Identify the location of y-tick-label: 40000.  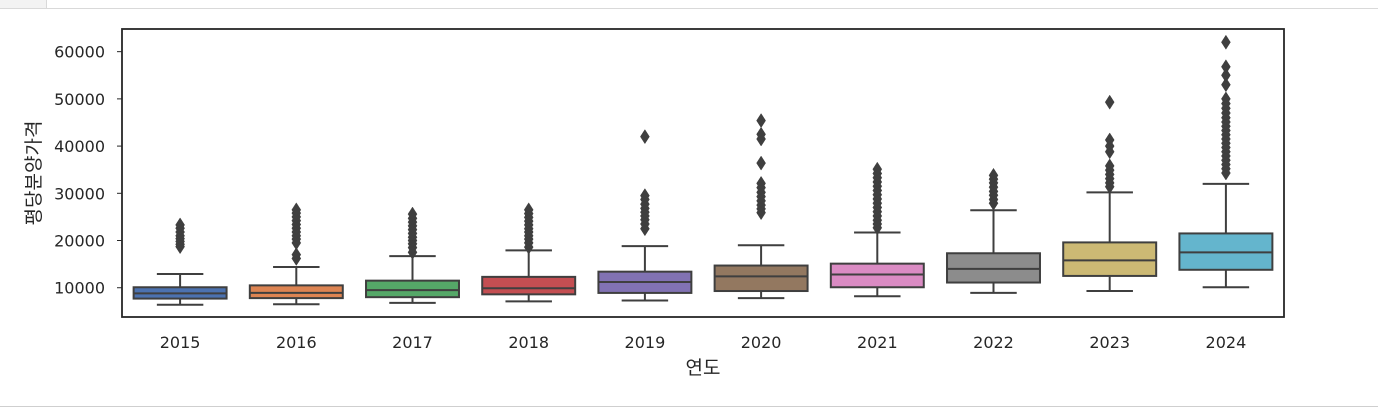
(79, 146).